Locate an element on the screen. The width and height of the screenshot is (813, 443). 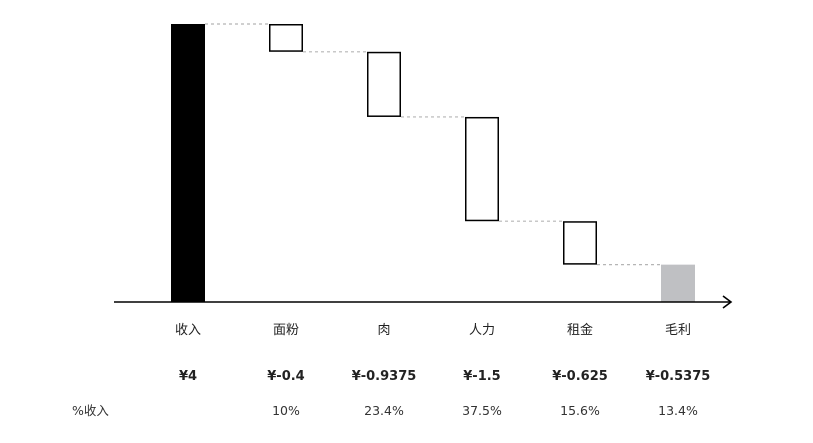
x-axis is located at coordinates (423, 302).